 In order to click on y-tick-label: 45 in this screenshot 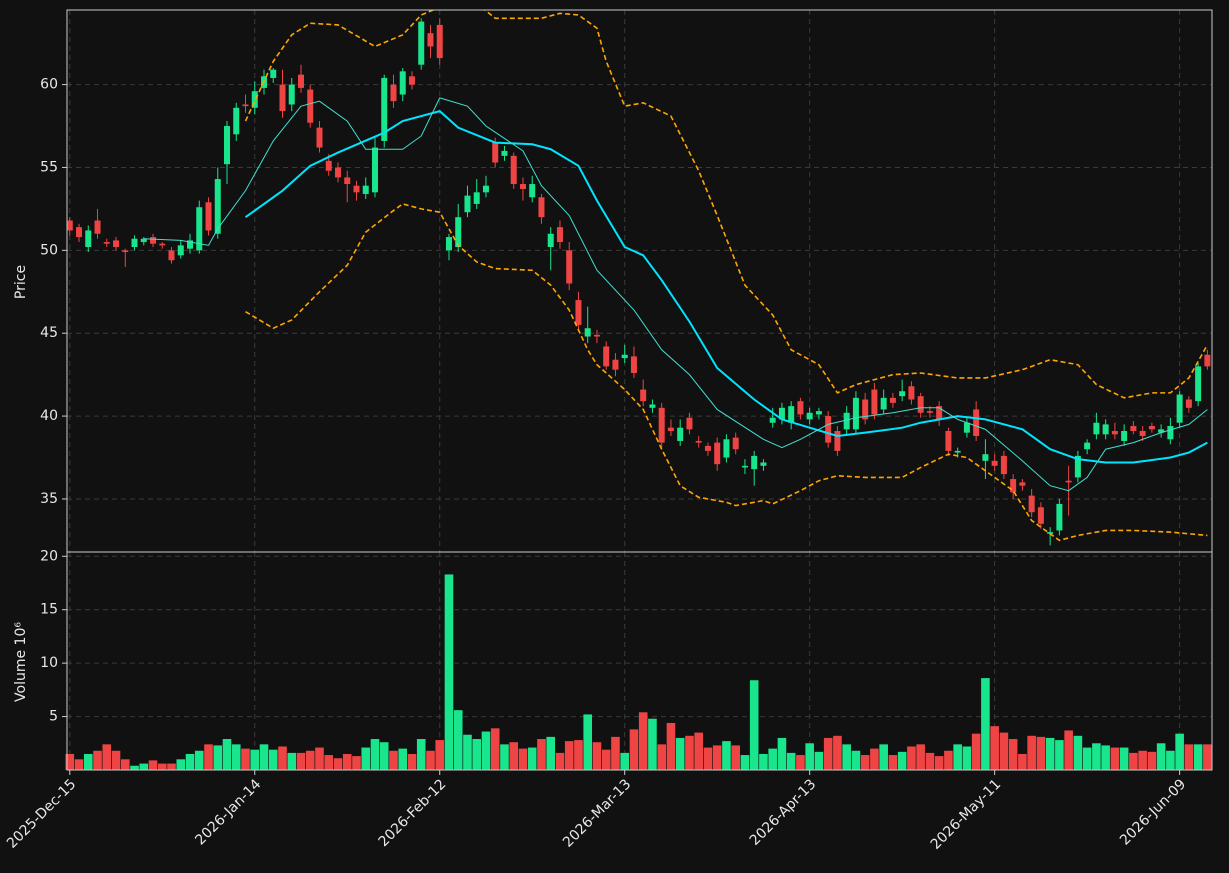, I will do `click(49, 333)`.